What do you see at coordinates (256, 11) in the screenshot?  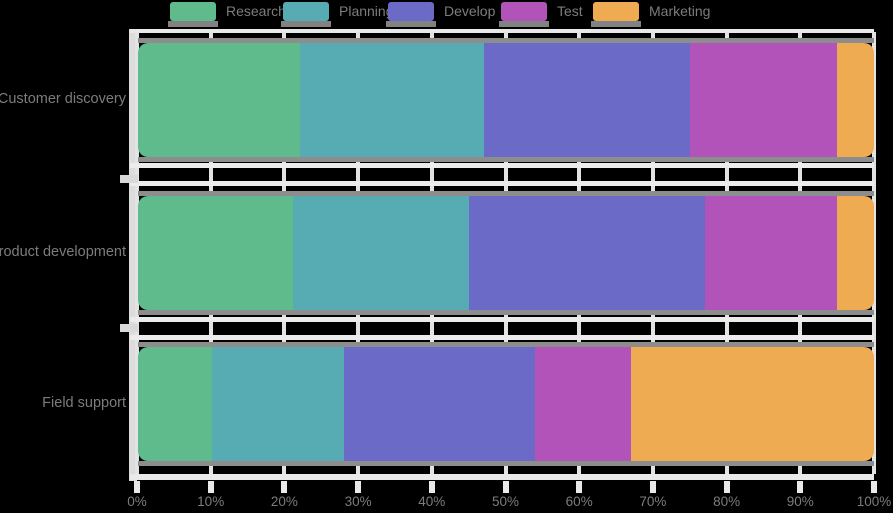 I see `legend-label: Research` at bounding box center [256, 11].